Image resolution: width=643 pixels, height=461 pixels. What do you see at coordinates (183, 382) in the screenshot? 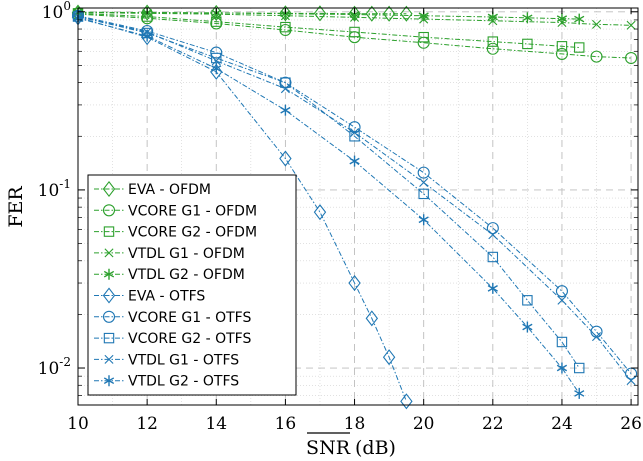
I see `legend-label: VTDL G2 - OTFS` at bounding box center [183, 382].